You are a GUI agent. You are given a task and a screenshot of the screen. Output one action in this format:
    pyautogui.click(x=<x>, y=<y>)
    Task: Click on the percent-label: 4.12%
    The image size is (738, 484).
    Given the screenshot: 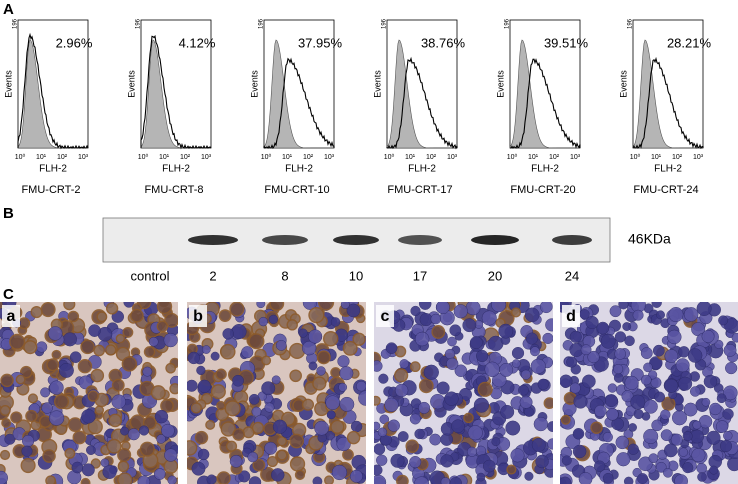 What is the action you would take?
    pyautogui.click(x=197, y=42)
    